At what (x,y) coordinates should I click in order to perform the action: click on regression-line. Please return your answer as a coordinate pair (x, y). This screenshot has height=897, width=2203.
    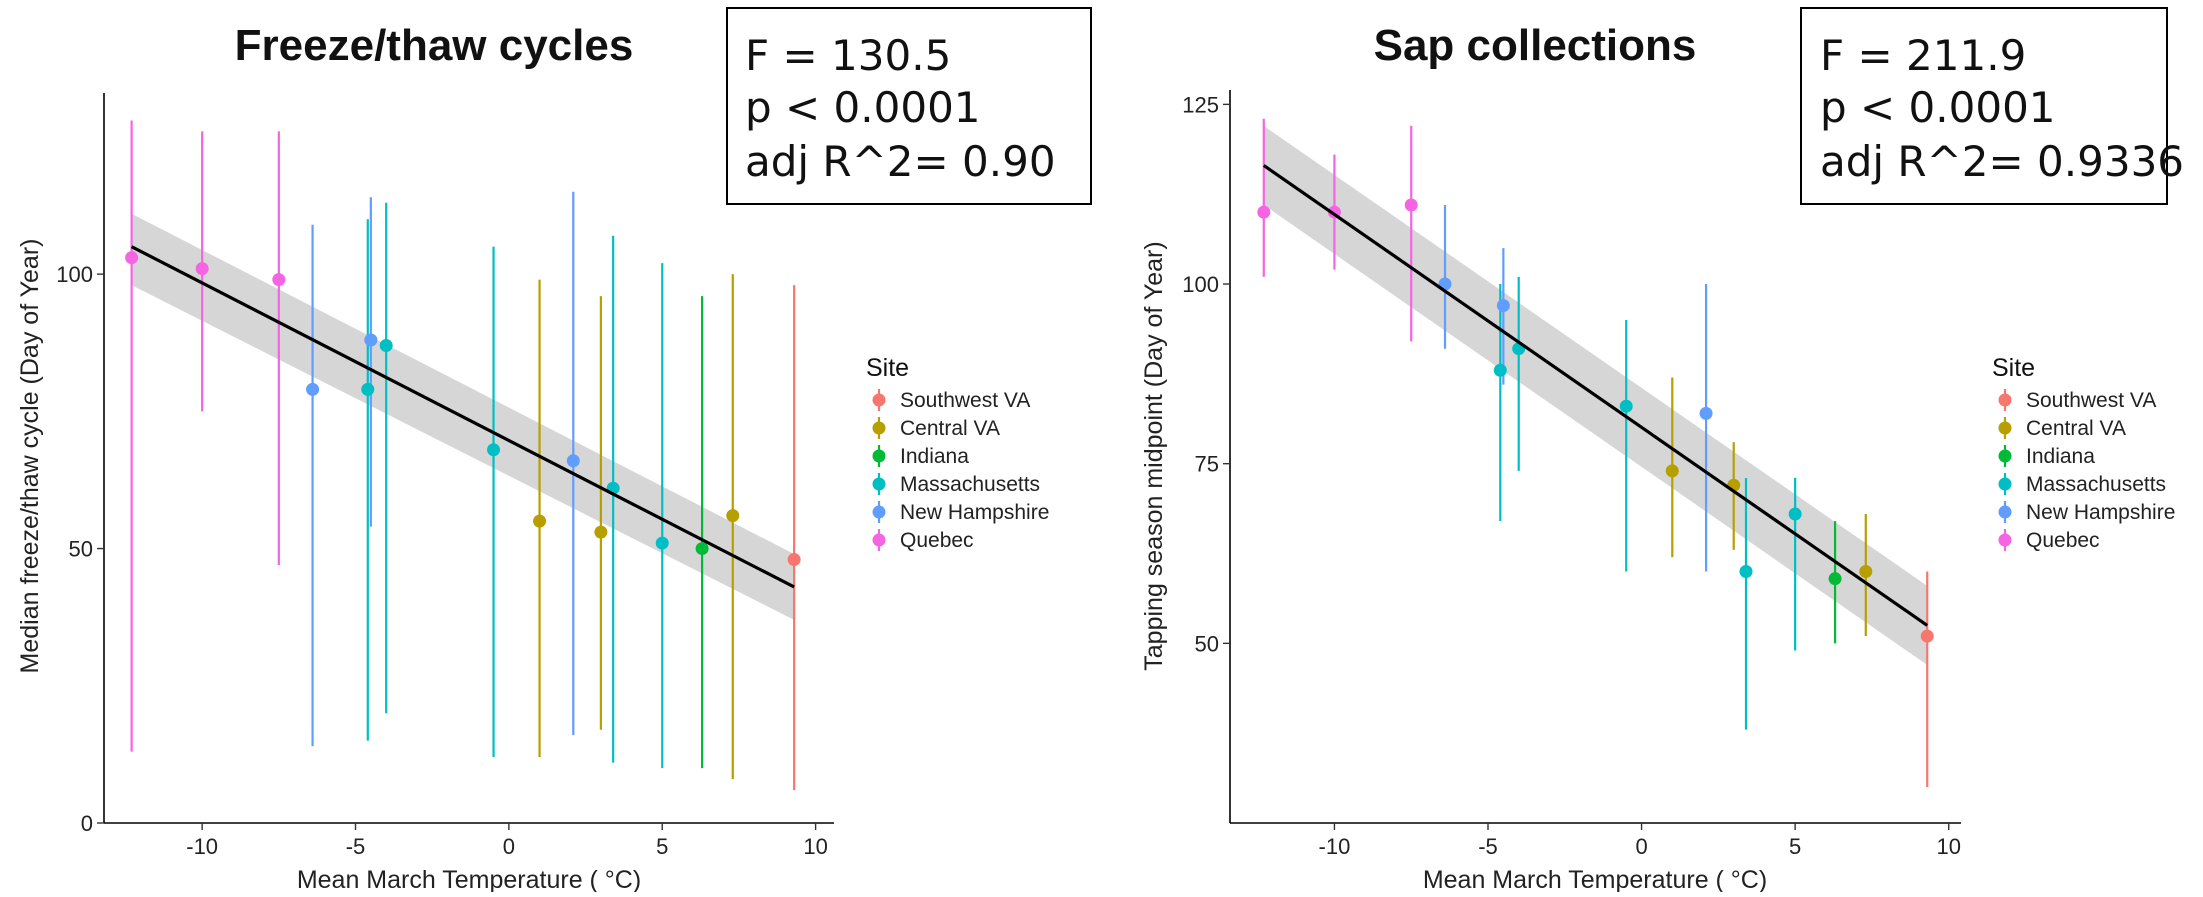
    Looking at the image, I should click on (462, 417).